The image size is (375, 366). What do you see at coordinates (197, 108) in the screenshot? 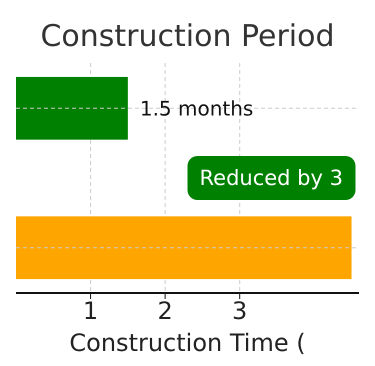
I see `data-label: 1.5 months` at bounding box center [197, 108].